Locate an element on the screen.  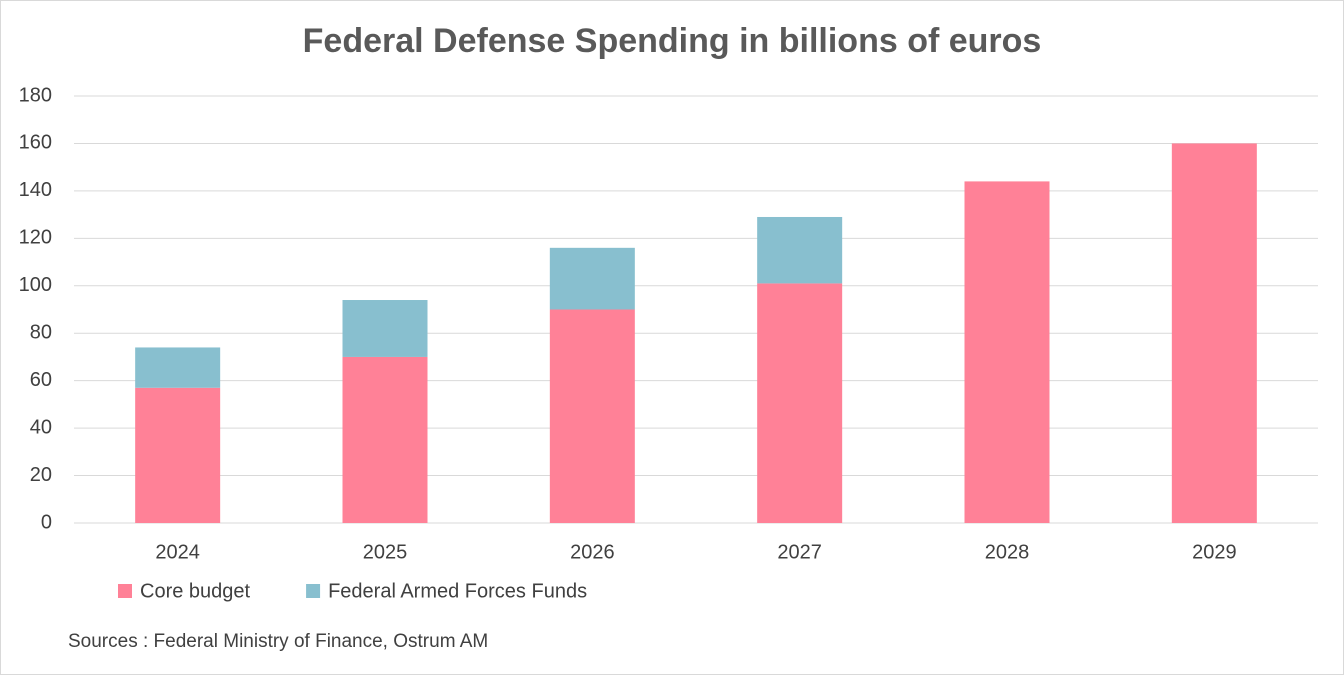
y-tick-label: 100 is located at coordinates (35, 285).